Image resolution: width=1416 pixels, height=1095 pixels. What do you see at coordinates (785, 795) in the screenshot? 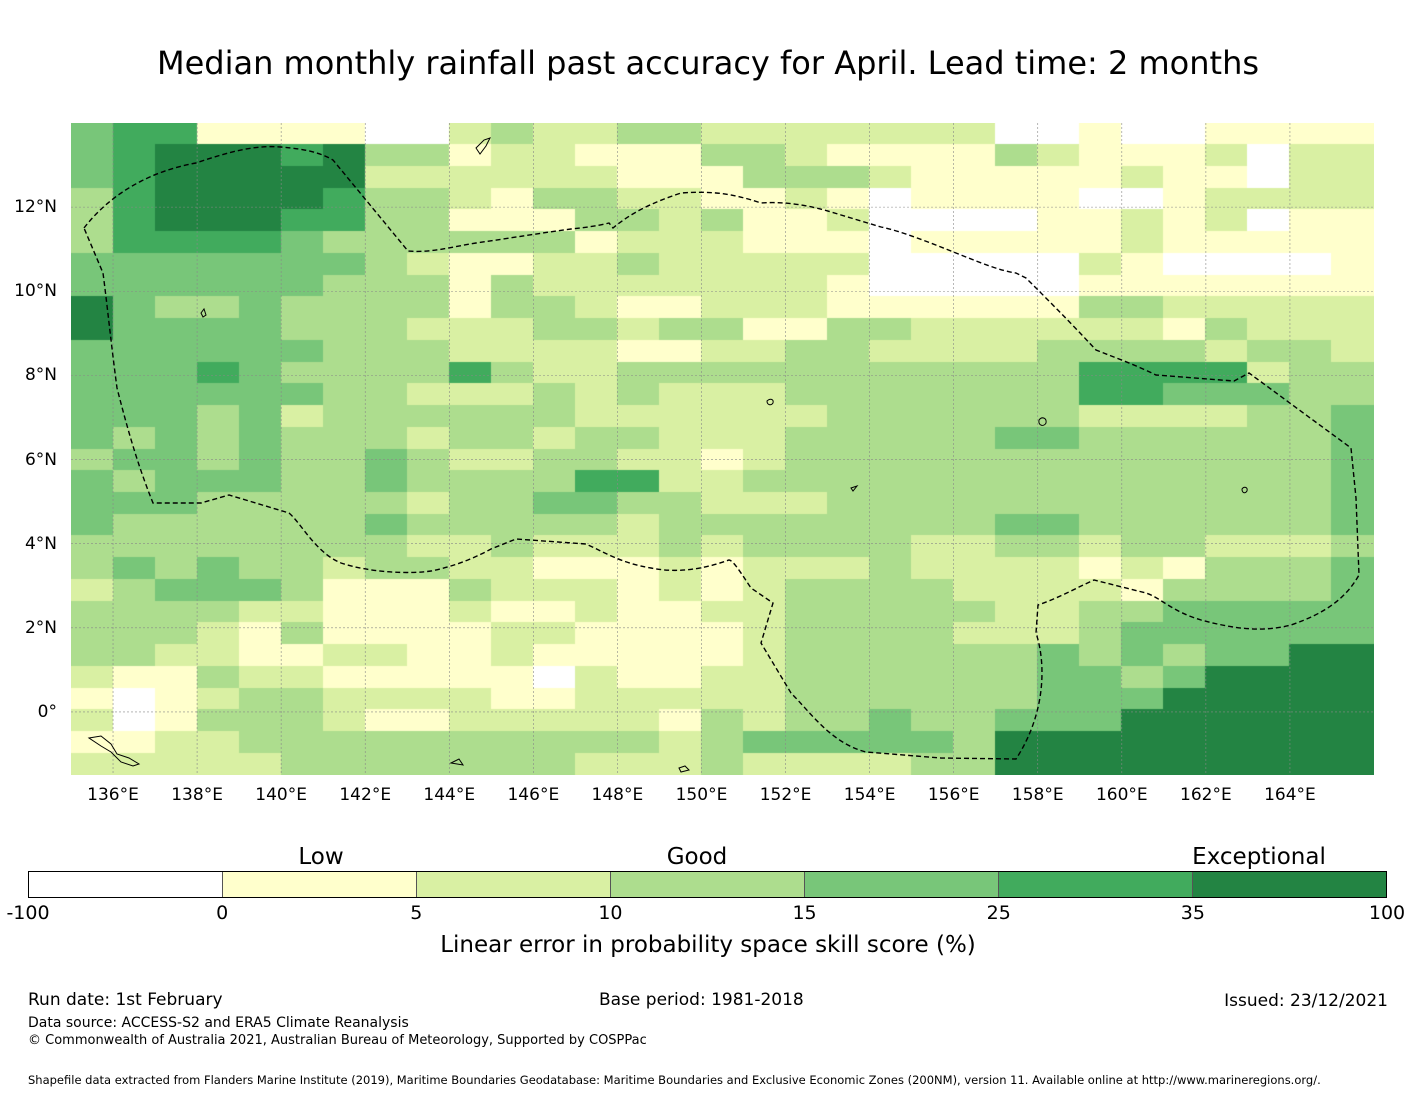
I see `x-tick-label: 152°E` at bounding box center [785, 795].